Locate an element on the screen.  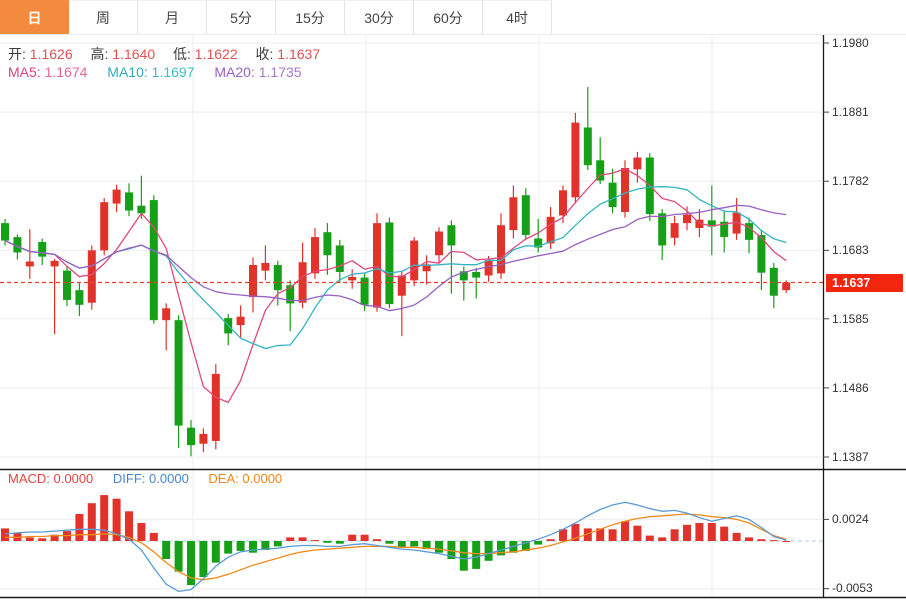
tab-30min: 30分 is located at coordinates (379, 17).